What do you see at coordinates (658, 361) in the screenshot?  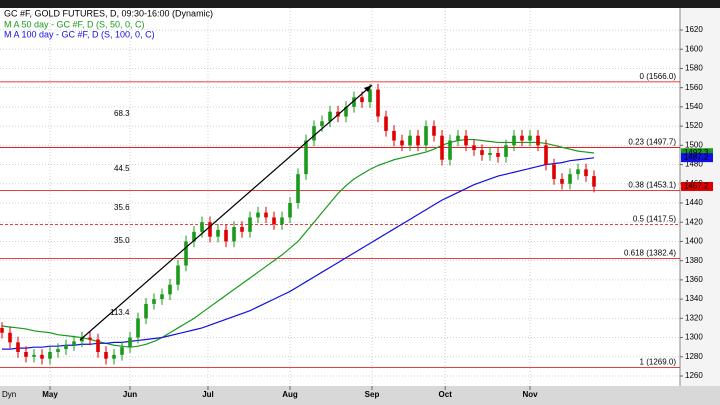 I see `fib-label: 1 (1269.0)` at bounding box center [658, 361].